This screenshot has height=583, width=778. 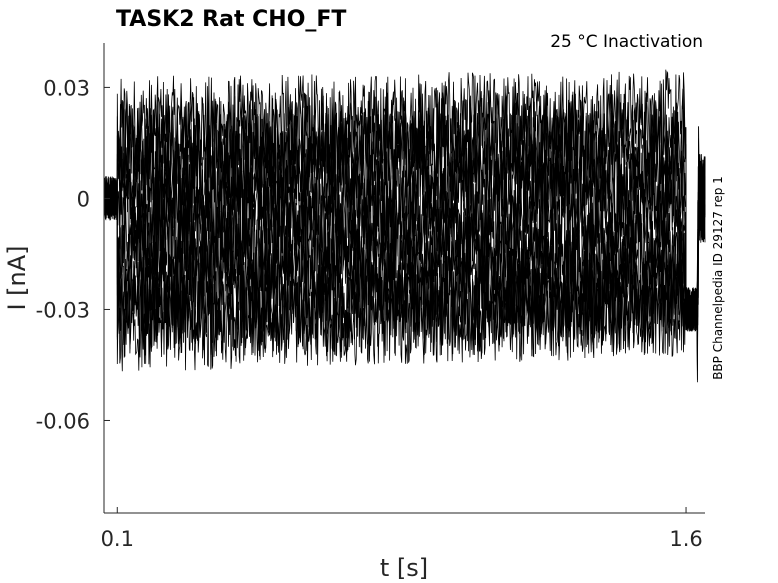 I want to click on y-ticks: 0.03 0 -0.03 -0.06, so click(x=73, y=254).